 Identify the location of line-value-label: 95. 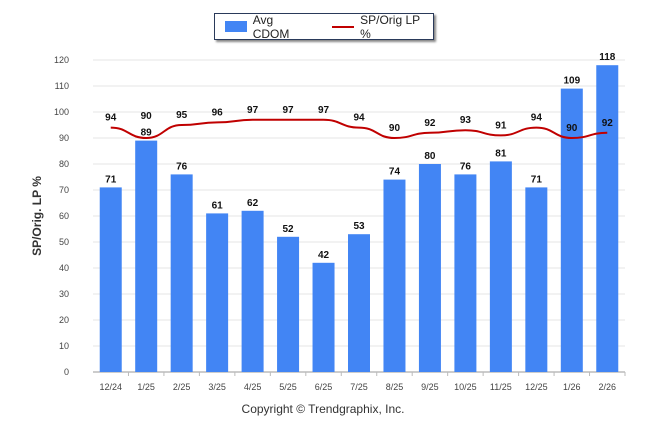
(182, 115).